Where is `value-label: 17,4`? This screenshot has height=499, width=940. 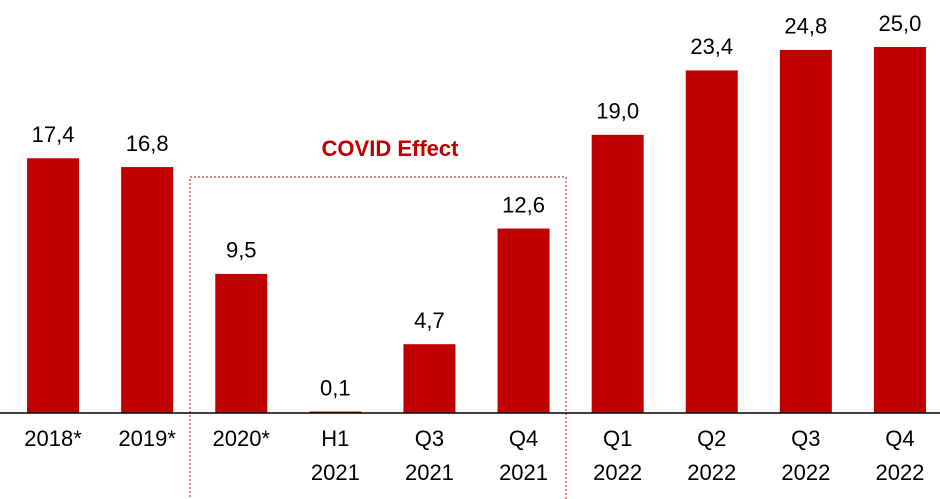 value-label: 17,4 is located at coordinates (53, 134).